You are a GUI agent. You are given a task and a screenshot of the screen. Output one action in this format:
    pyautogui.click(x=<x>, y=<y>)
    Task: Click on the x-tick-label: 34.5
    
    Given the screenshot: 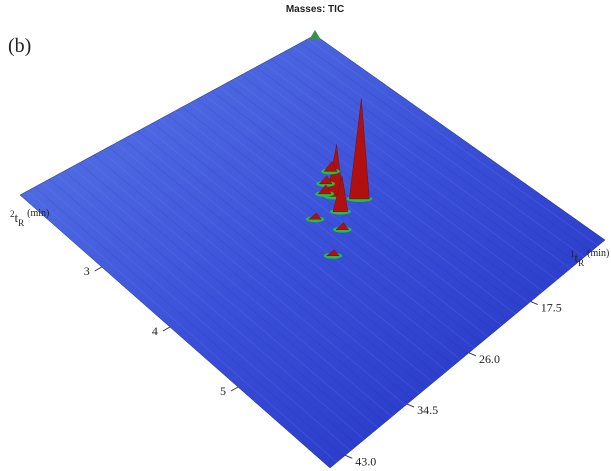 What is the action you would take?
    pyautogui.click(x=427, y=410)
    